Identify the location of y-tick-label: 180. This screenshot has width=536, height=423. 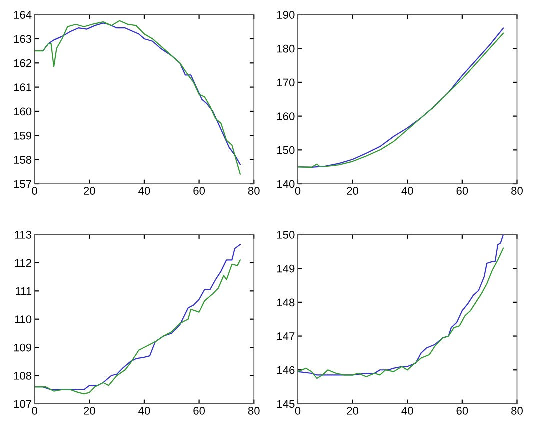
(286, 48).